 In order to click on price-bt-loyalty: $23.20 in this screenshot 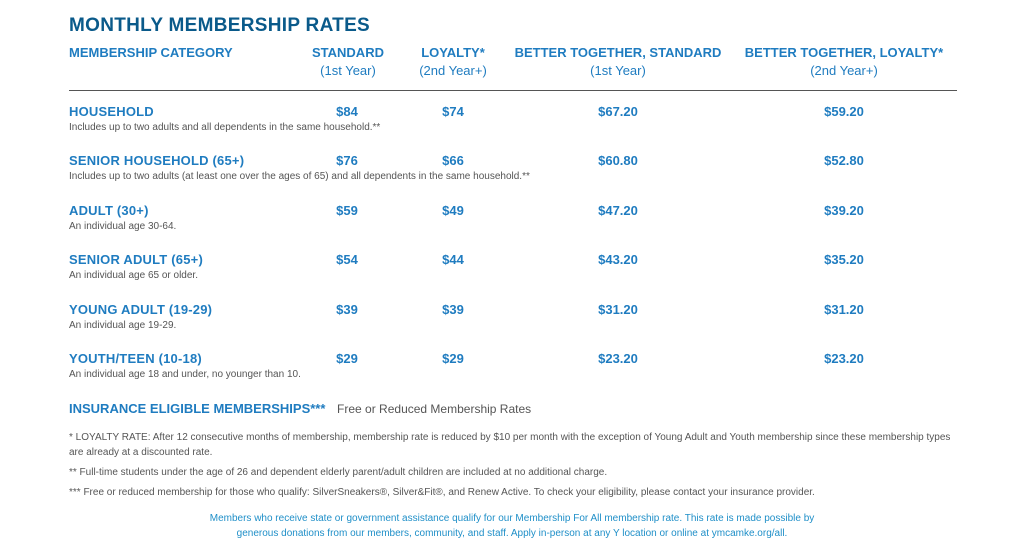, I will do `click(844, 358)`.